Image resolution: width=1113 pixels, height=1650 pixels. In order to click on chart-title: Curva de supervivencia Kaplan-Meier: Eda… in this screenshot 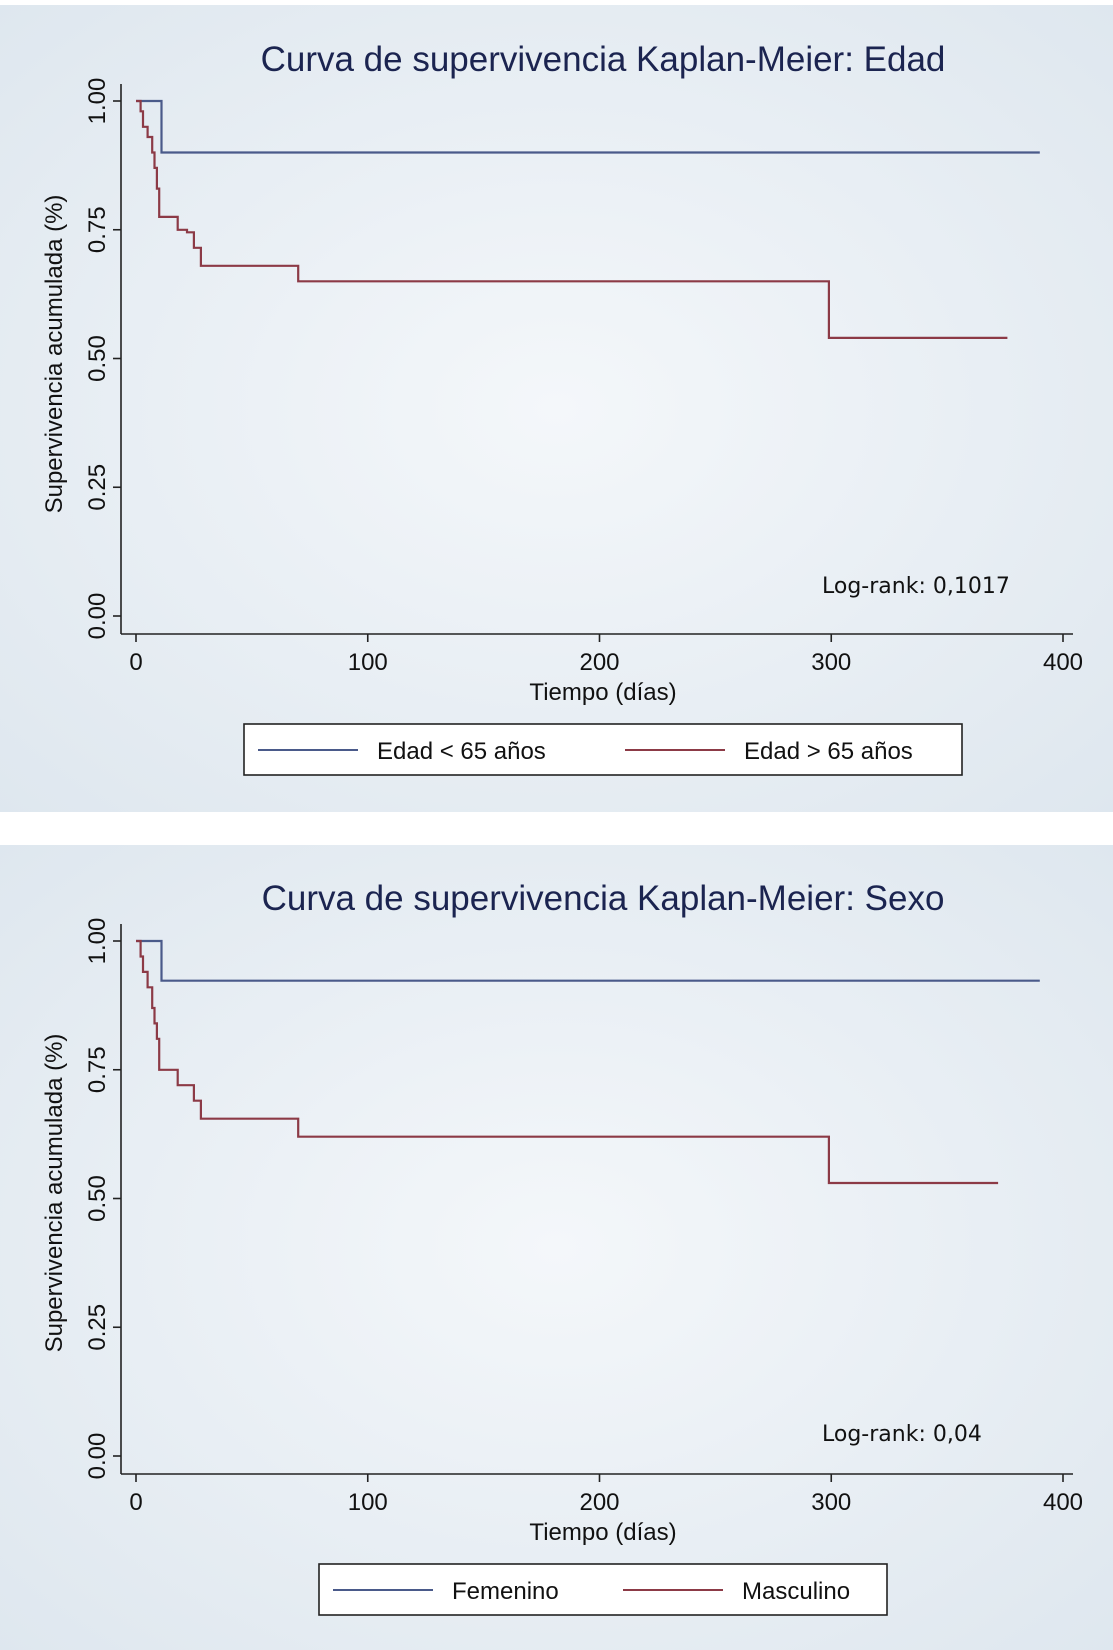, I will do `click(603, 59)`.